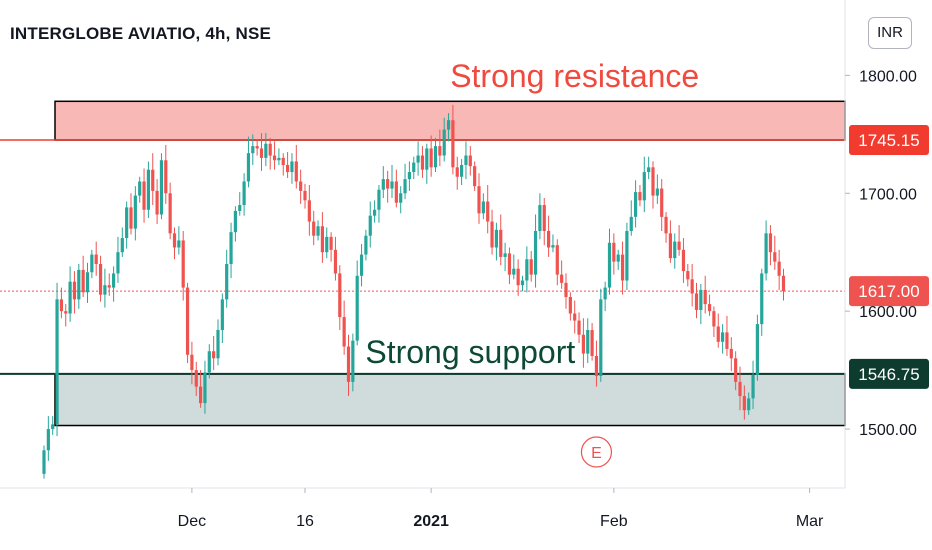  What do you see at coordinates (431, 521) in the screenshot?
I see `x-tick-label: 2021` at bounding box center [431, 521].